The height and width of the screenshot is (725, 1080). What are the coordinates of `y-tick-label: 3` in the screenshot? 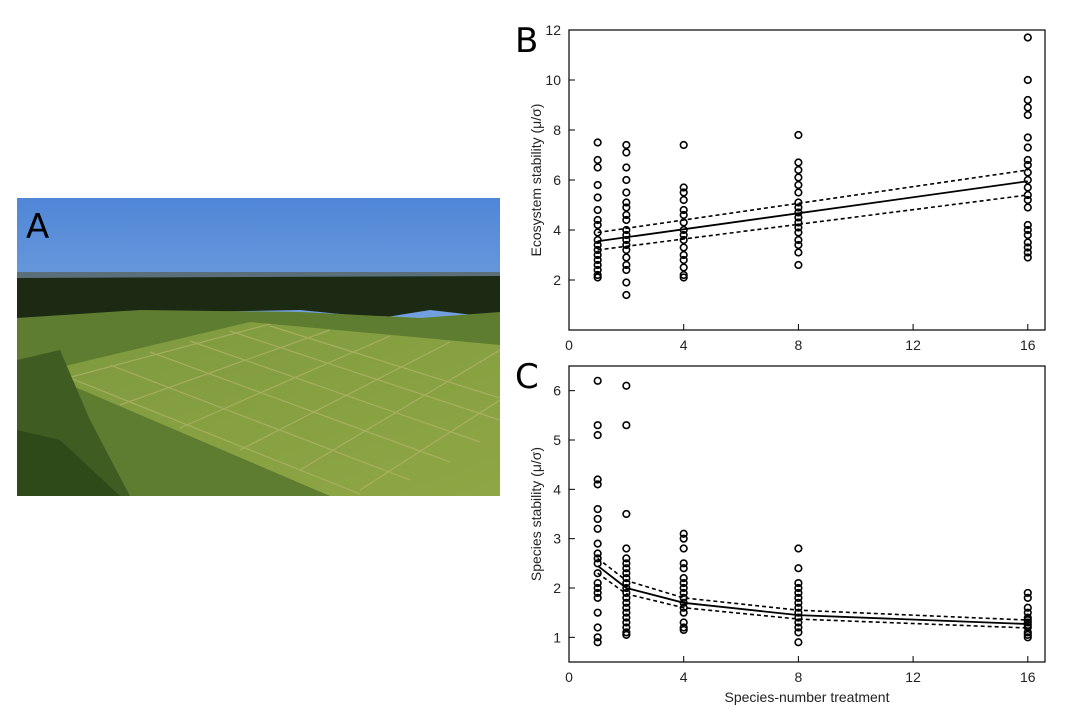 It's located at (557, 539).